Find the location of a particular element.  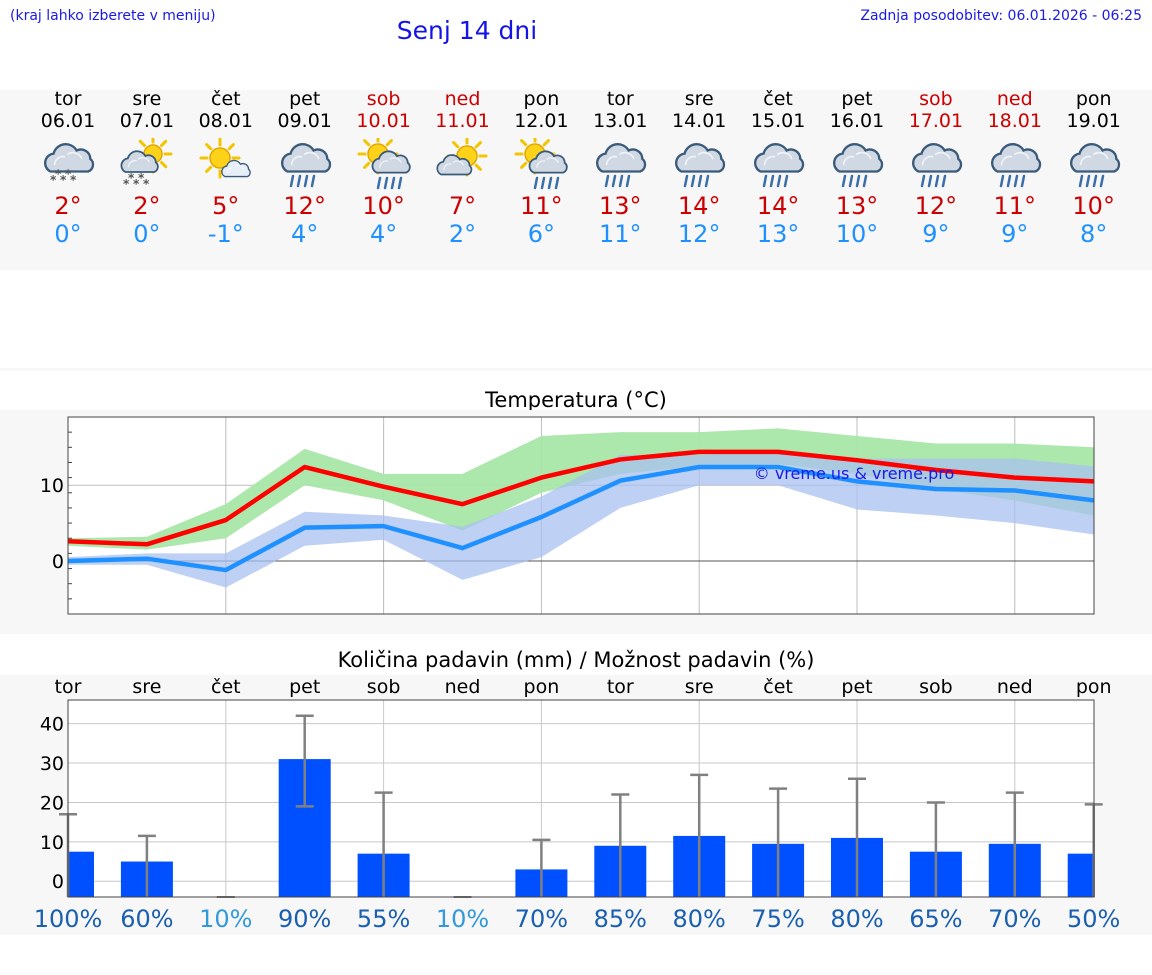

precip-probability: 75% is located at coordinates (777, 919).